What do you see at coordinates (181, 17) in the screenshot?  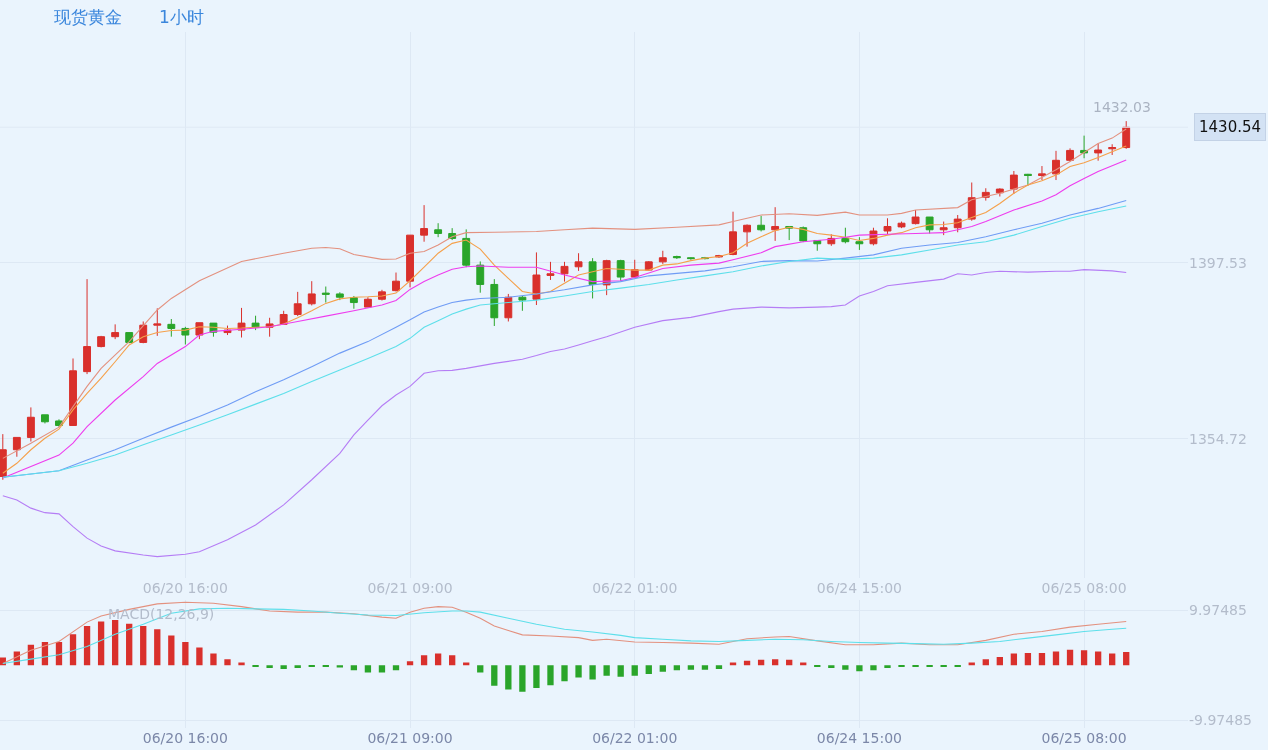 I see `chart-subtitle: 1小时` at bounding box center [181, 17].